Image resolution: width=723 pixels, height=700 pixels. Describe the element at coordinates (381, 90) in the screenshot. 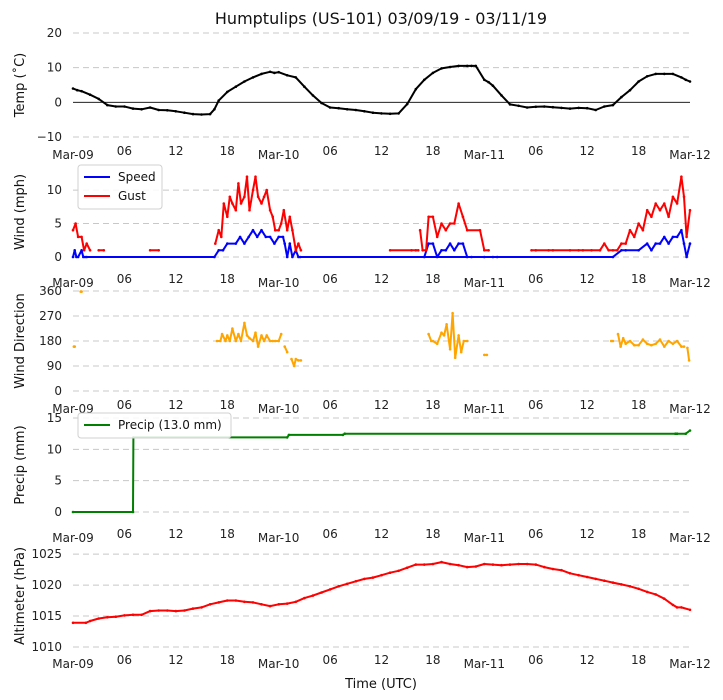

I see `series-temp` at that location.